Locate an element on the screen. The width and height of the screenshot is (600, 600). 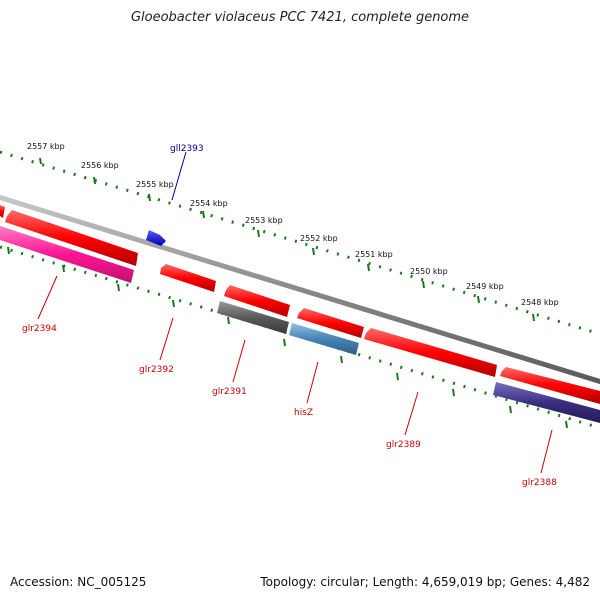
gene-red-upper is located at coordinates (71, 238).